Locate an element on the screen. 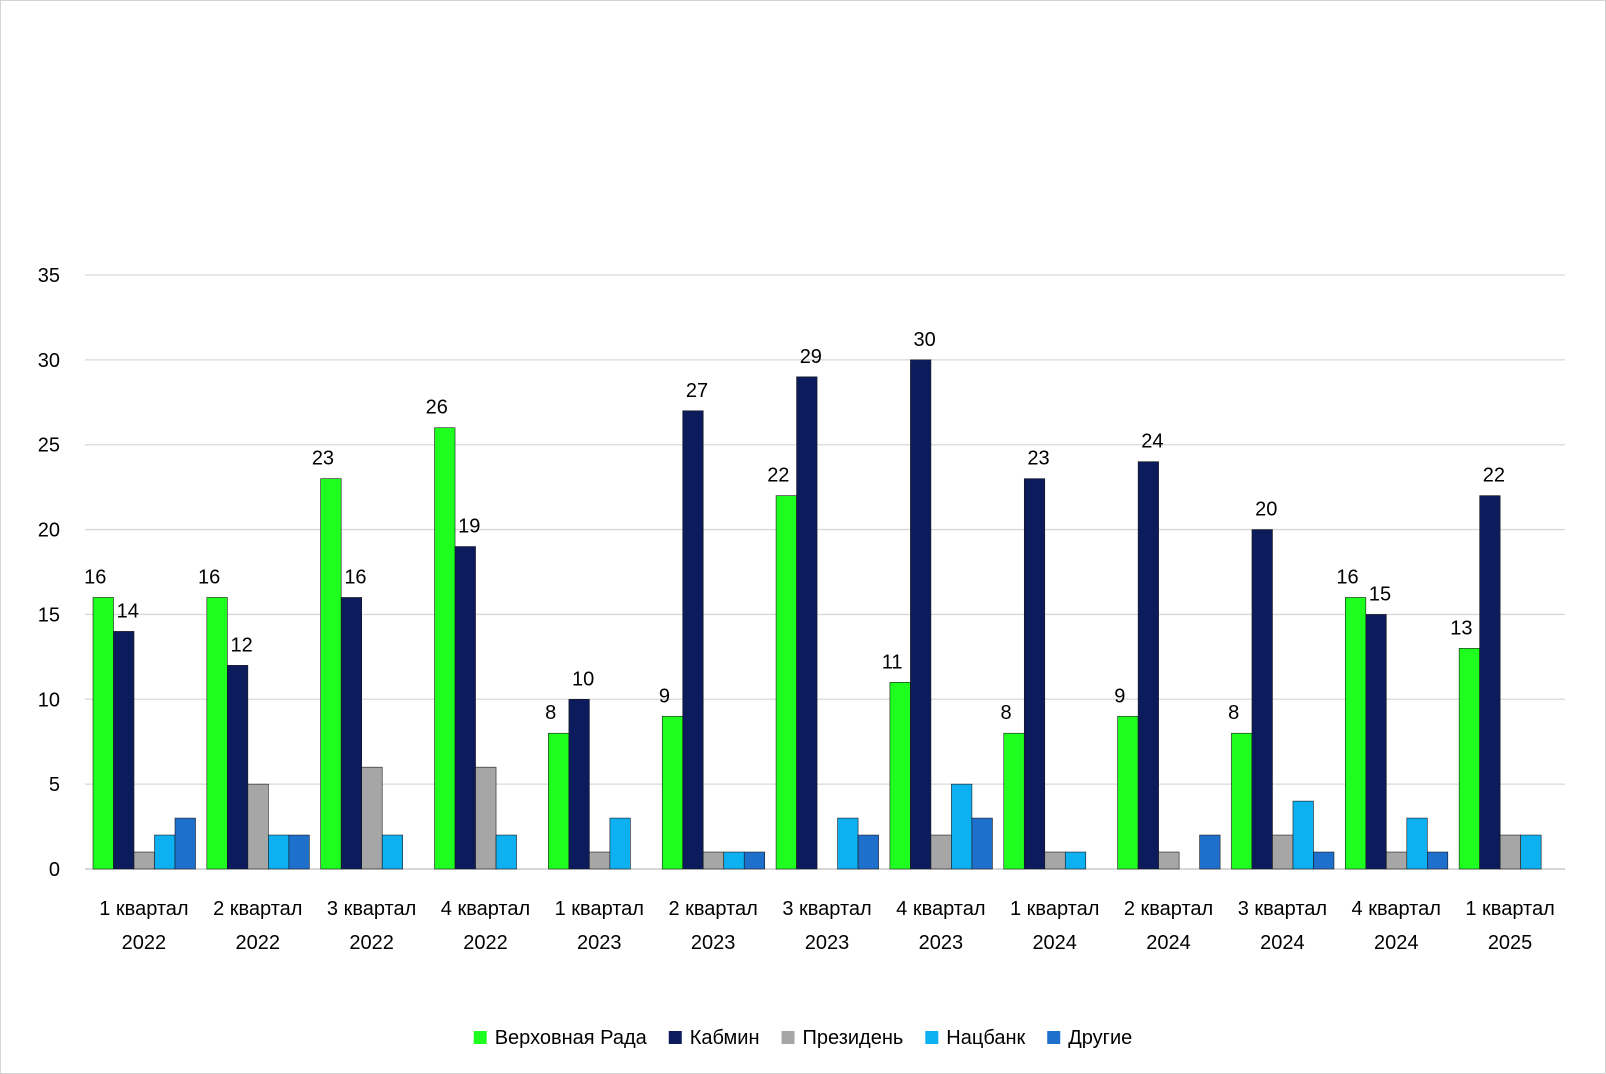 The image size is (1606, 1074). y-tick-label: 35 is located at coordinates (49, 276).